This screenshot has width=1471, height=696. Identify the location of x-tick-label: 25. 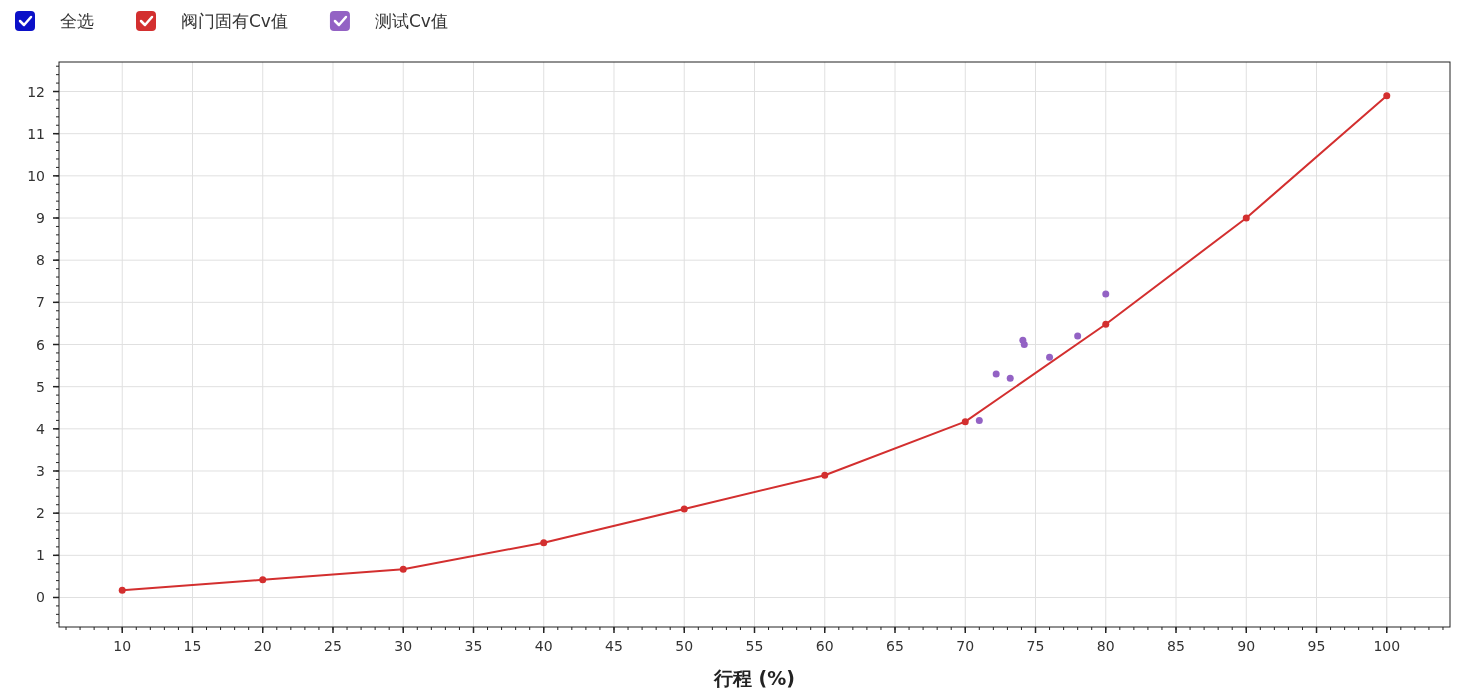
(333, 646).